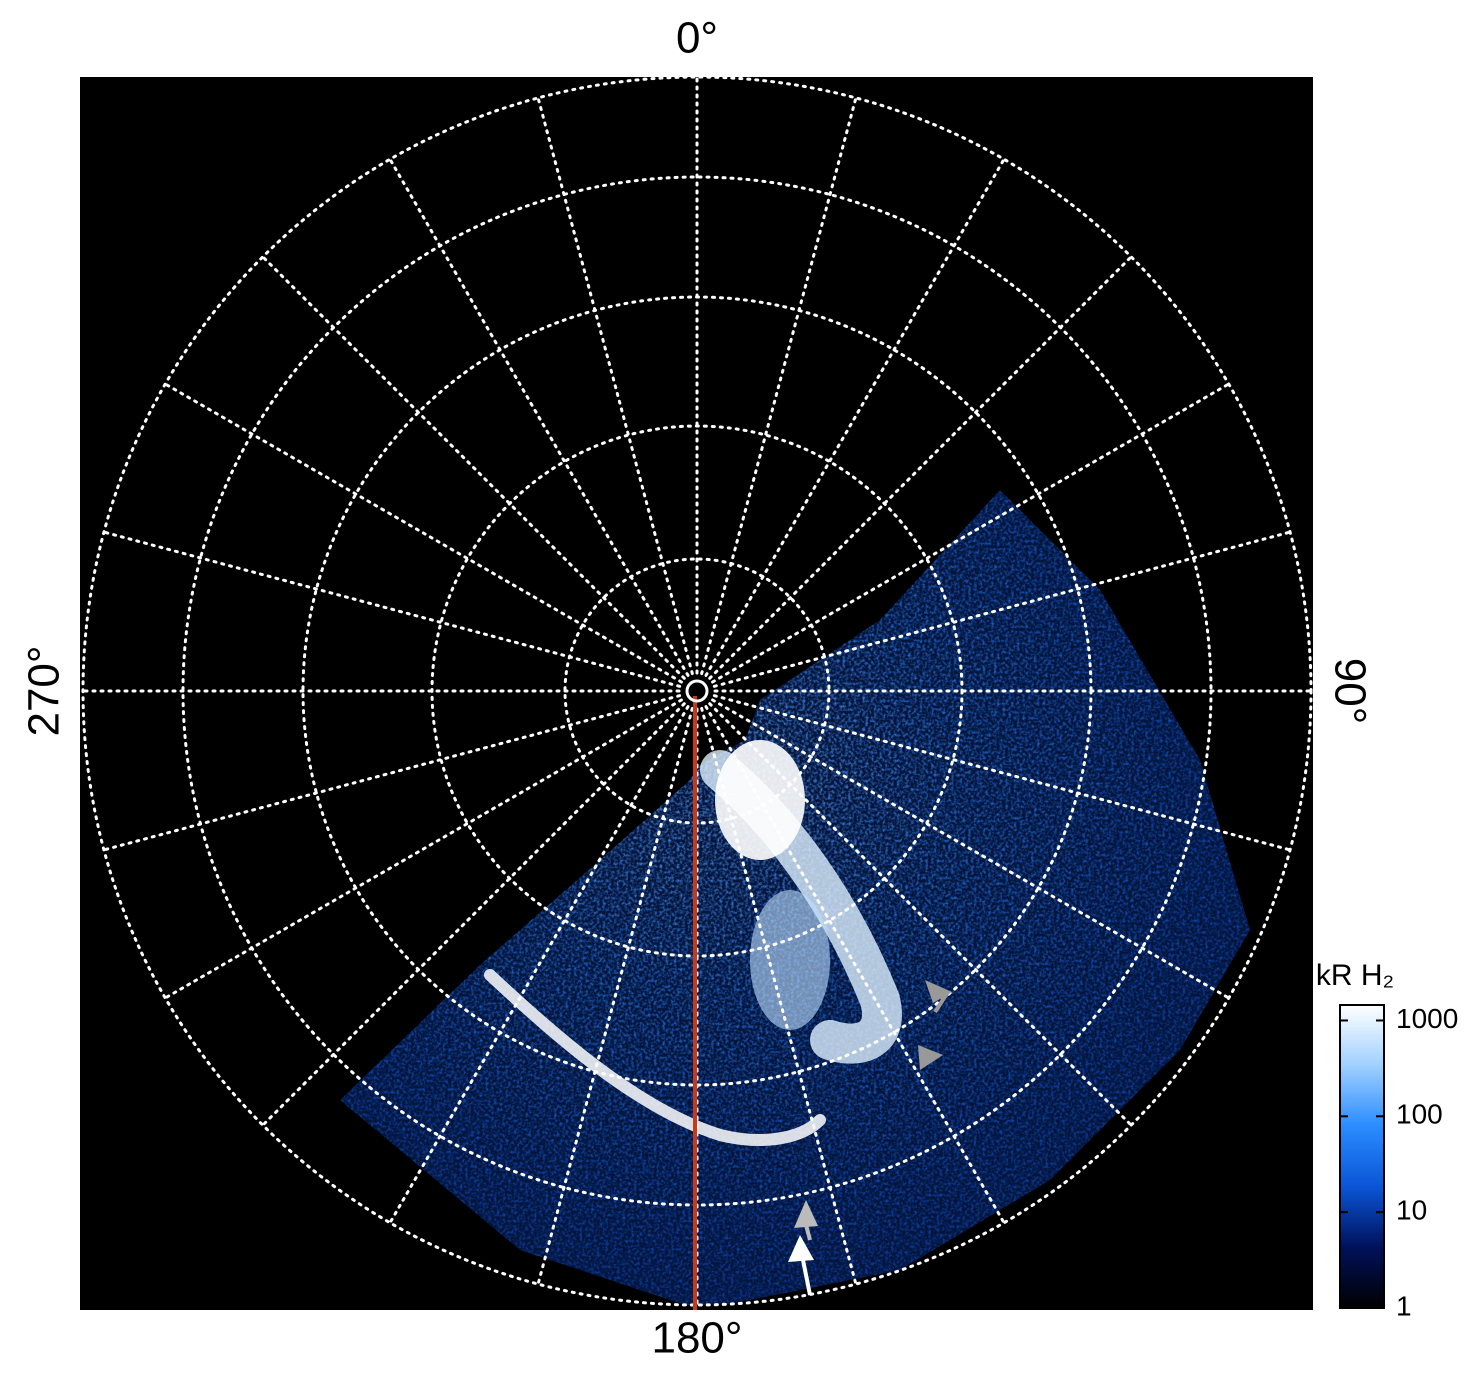 Image resolution: width=1481 pixels, height=1386 pixels. I want to click on colorbar-tick-label: 1000, so click(1427, 1018).